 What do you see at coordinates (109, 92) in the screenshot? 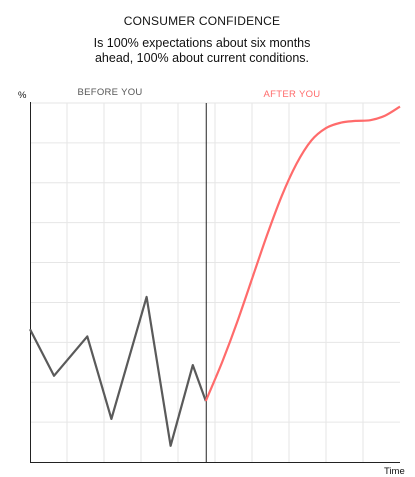
I see `region-label-before: BEFORE YOU` at bounding box center [109, 92].